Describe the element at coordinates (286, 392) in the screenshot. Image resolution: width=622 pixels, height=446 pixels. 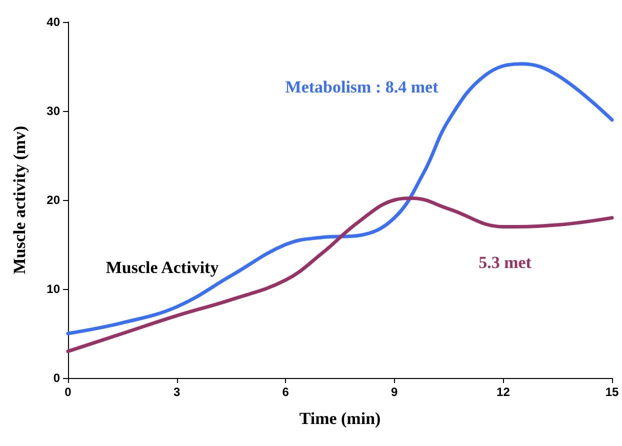
I see `x-tick-label: 6` at that location.